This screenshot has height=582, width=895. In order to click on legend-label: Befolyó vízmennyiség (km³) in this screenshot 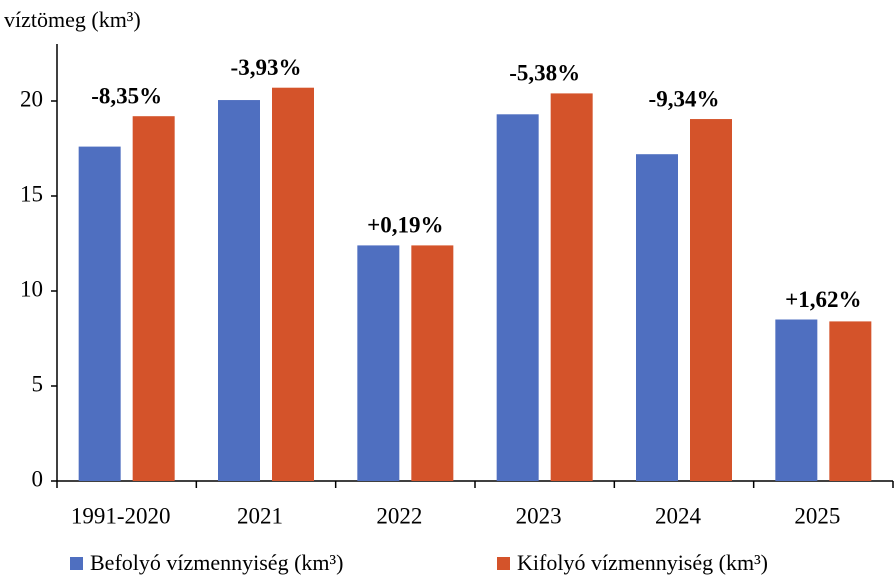, I will do `click(216, 562)`.